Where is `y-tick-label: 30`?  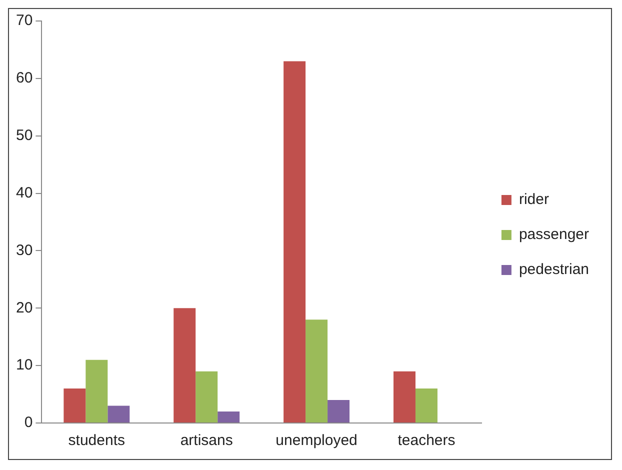 y-tick-label: 30 is located at coordinates (24, 250).